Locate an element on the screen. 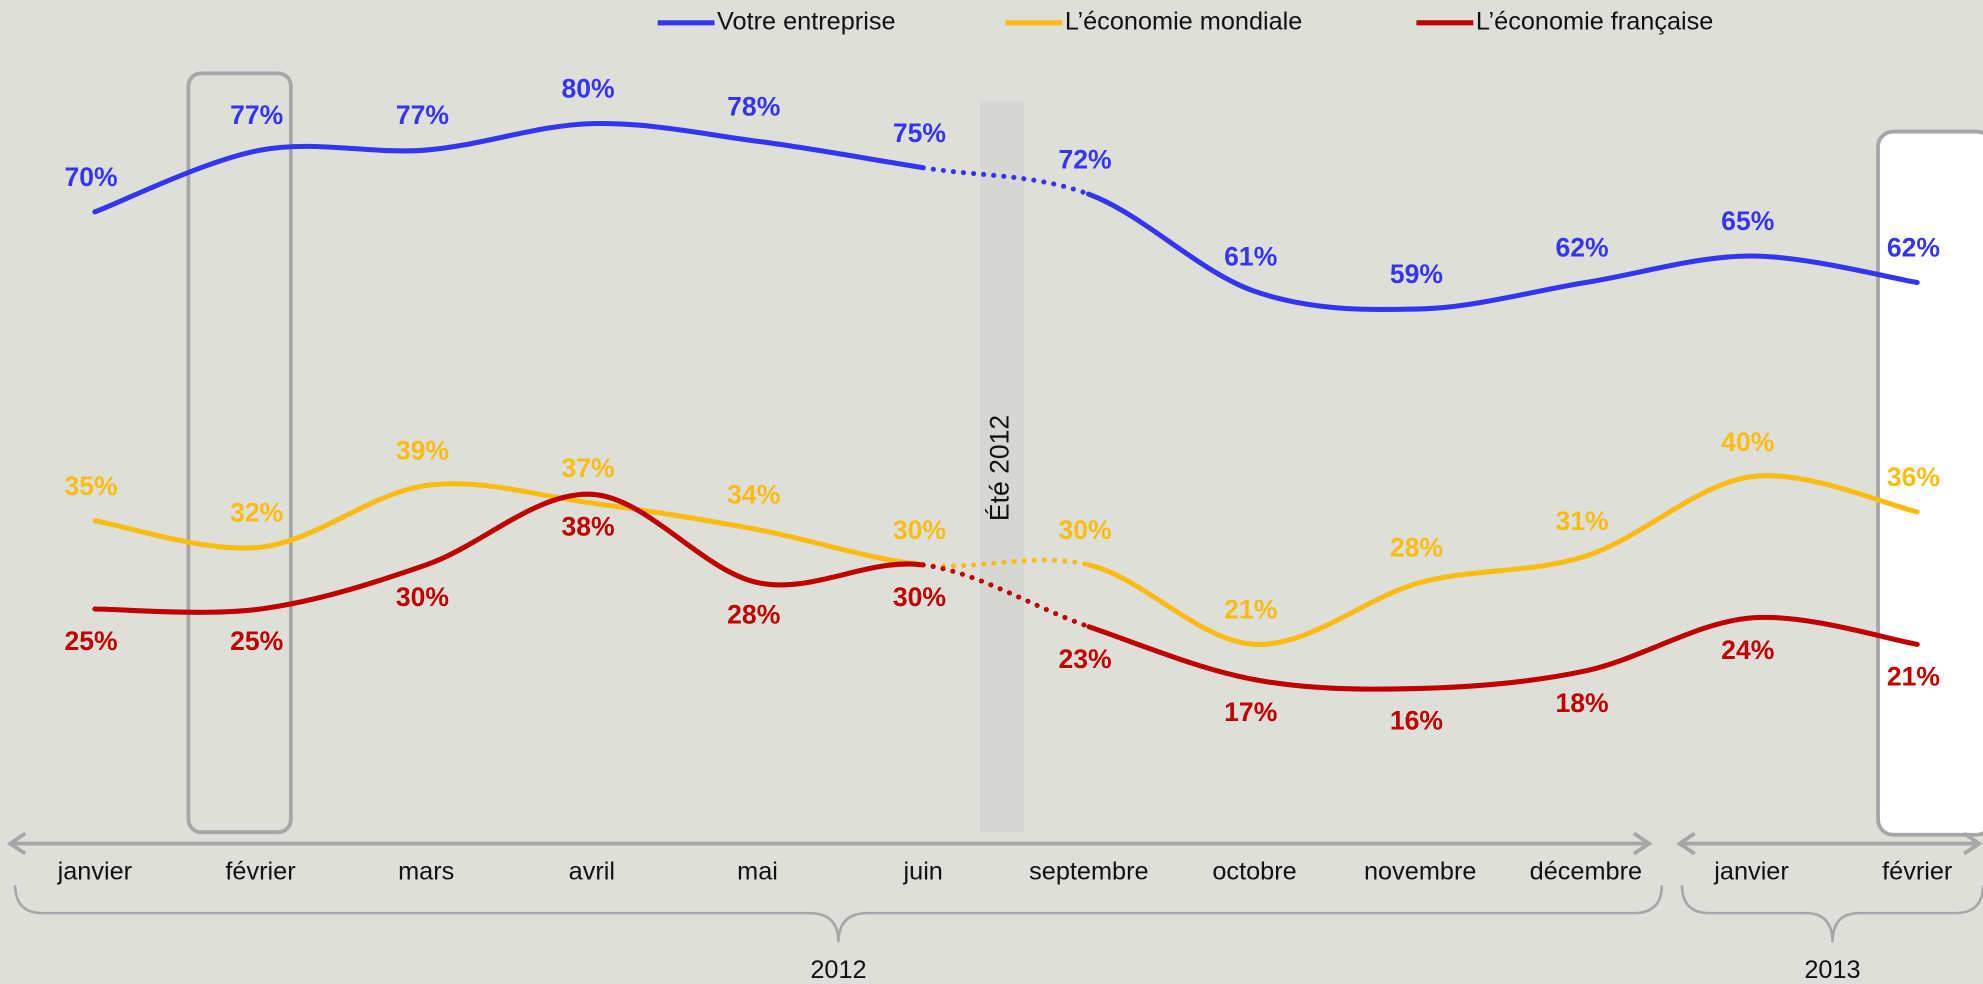  legend-label: Votre entreprise is located at coordinates (806, 21).